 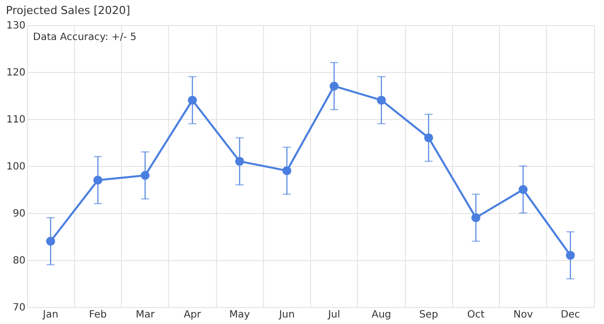 What do you see at coordinates (16, 26) in the screenshot?
I see `y-tick-label: 130` at bounding box center [16, 26].